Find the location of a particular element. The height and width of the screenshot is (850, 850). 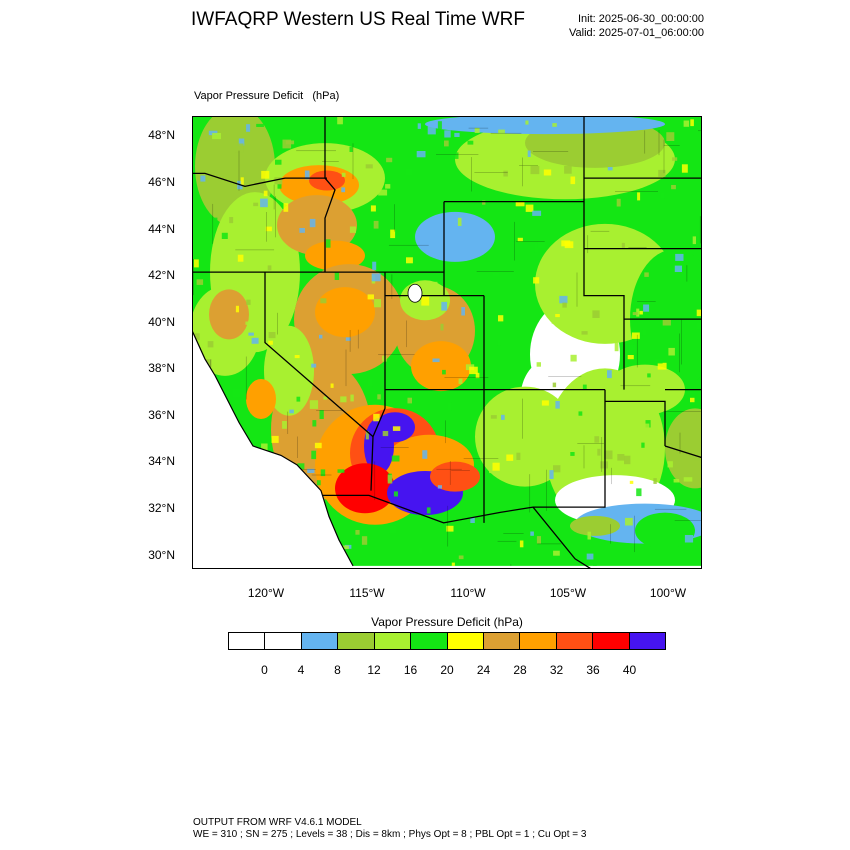

colorbar-label: 8 is located at coordinates (337, 670).